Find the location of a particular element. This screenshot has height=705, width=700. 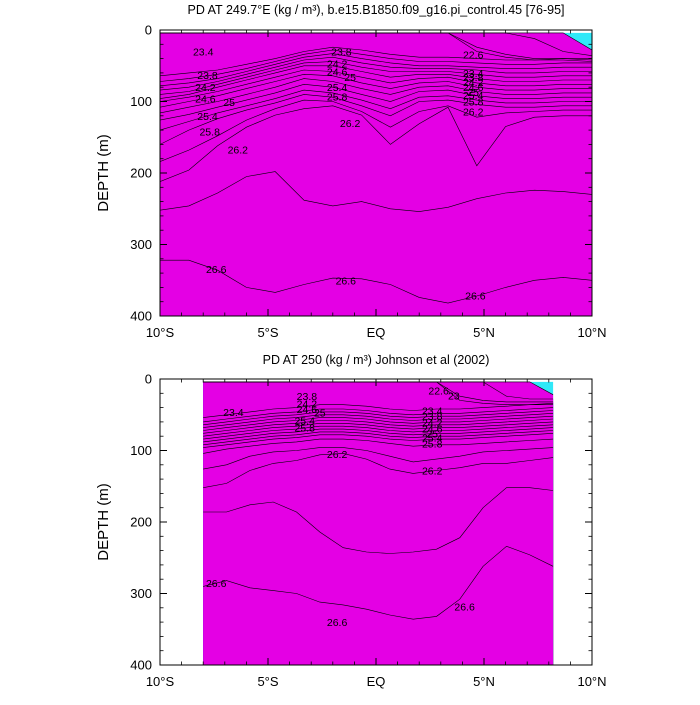

contour-label: 23 is located at coordinates (454, 396).